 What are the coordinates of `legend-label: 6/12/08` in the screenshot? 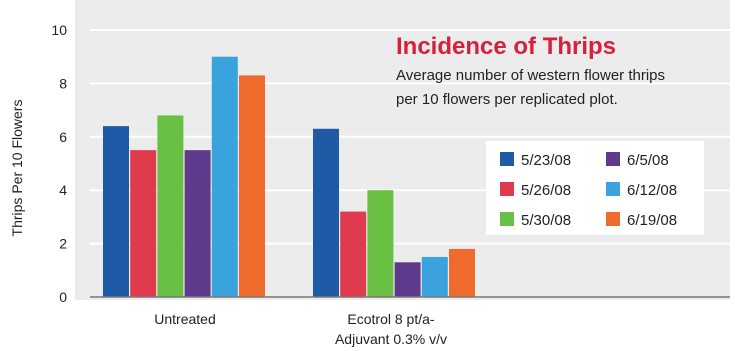 It's located at (652, 190).